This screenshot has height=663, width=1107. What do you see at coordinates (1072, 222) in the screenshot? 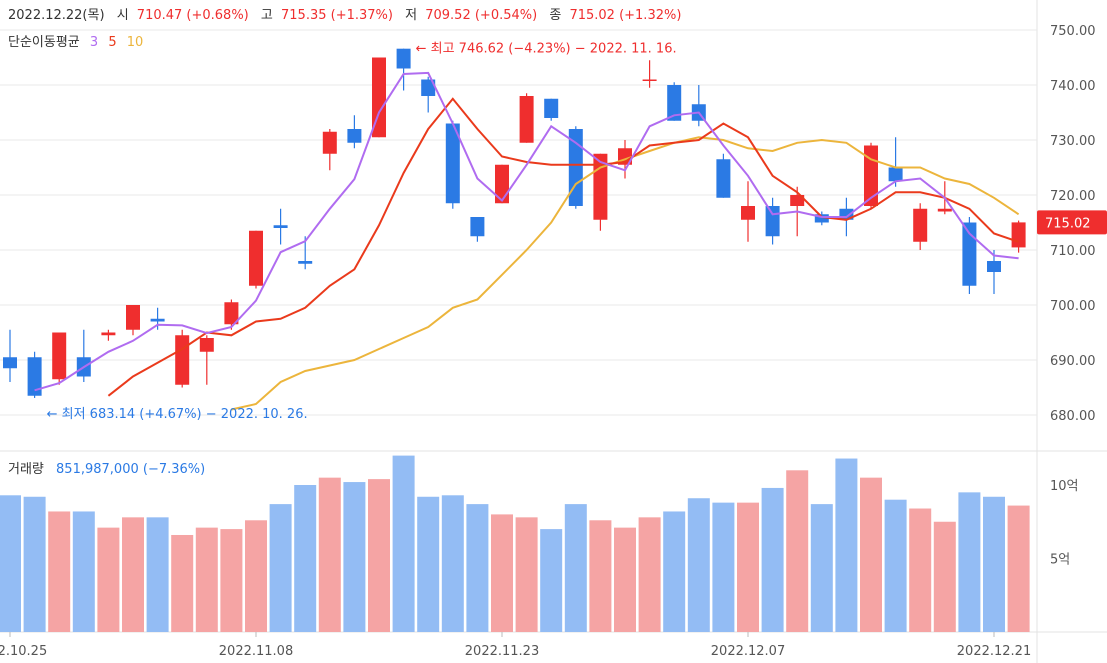
I see `current-price-badge: 715.02` at bounding box center [1072, 222].